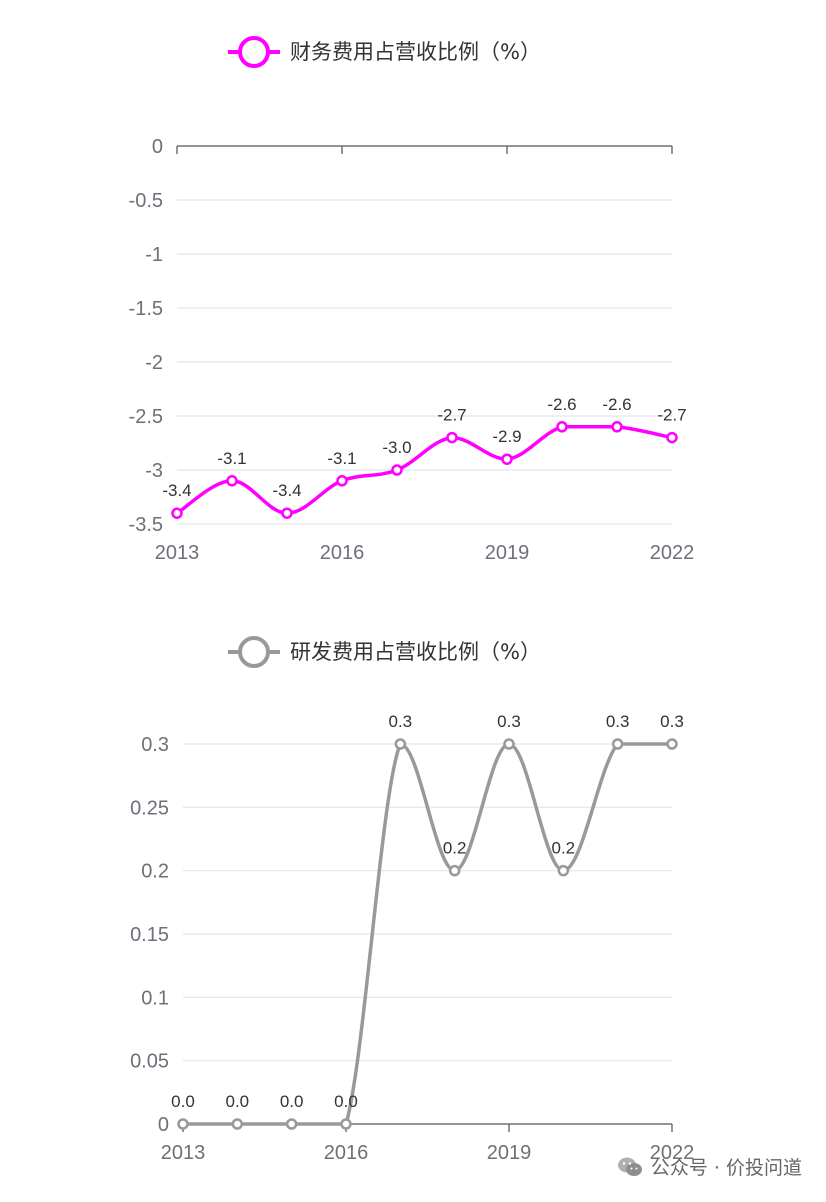 This screenshot has width=826, height=1202. What do you see at coordinates (149, 935) in the screenshot?
I see `y-tick-label: 0.15` at bounding box center [149, 935].